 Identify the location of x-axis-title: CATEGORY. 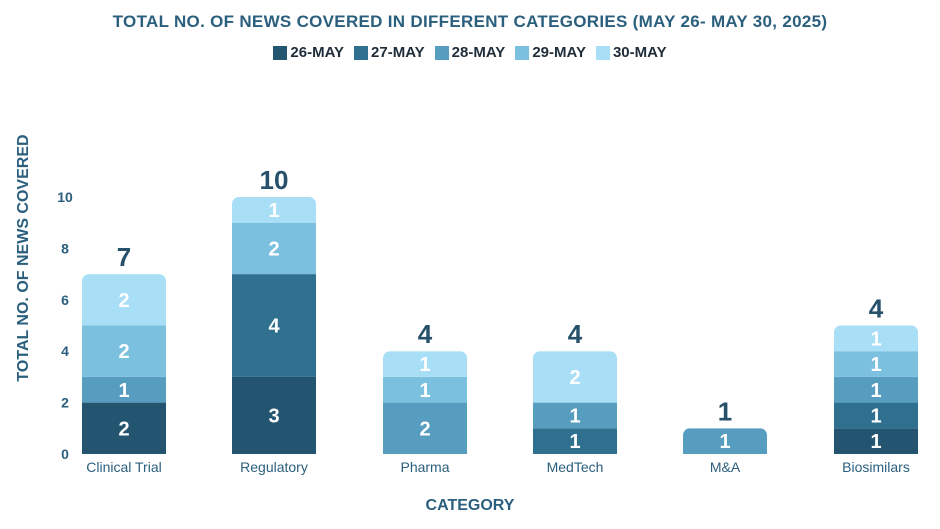
(470, 505).